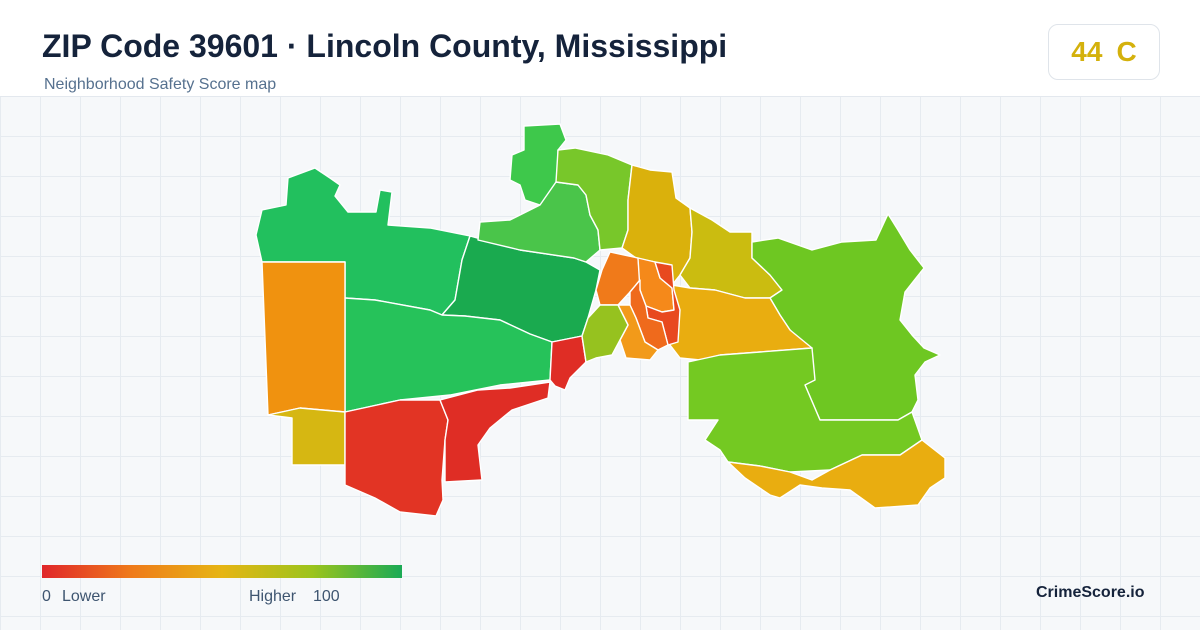  I want to click on page-subtitle: Neighborhood Safety Score map, so click(160, 84).